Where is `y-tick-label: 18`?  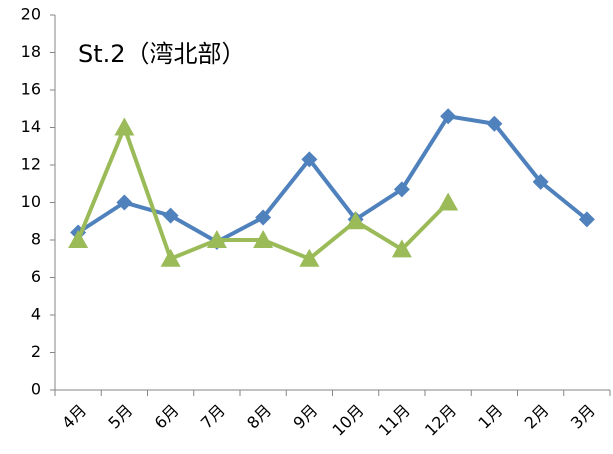
y-tick-label: 18 is located at coordinates (31, 51).